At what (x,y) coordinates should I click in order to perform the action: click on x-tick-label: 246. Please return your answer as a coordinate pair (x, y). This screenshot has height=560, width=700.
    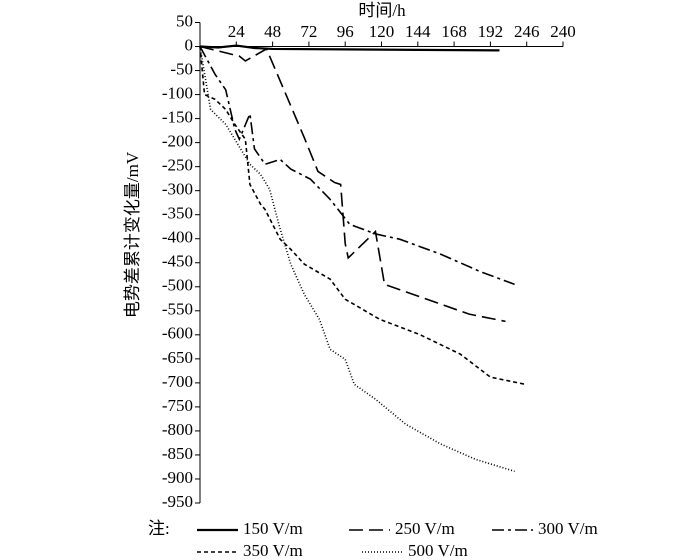
    Looking at the image, I should click on (527, 31).